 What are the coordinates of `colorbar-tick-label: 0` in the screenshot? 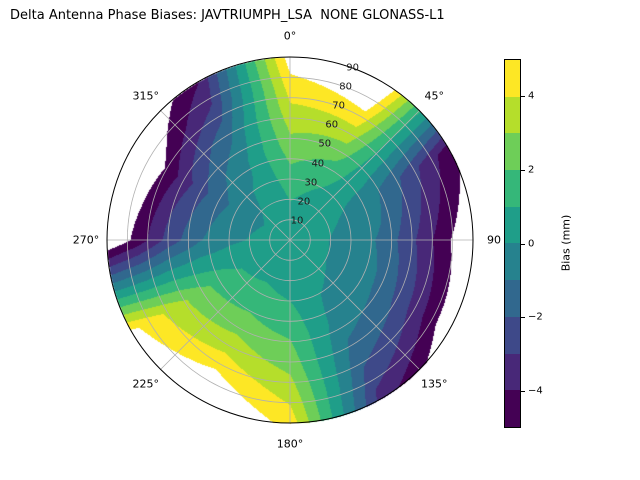 It's located at (531, 243).